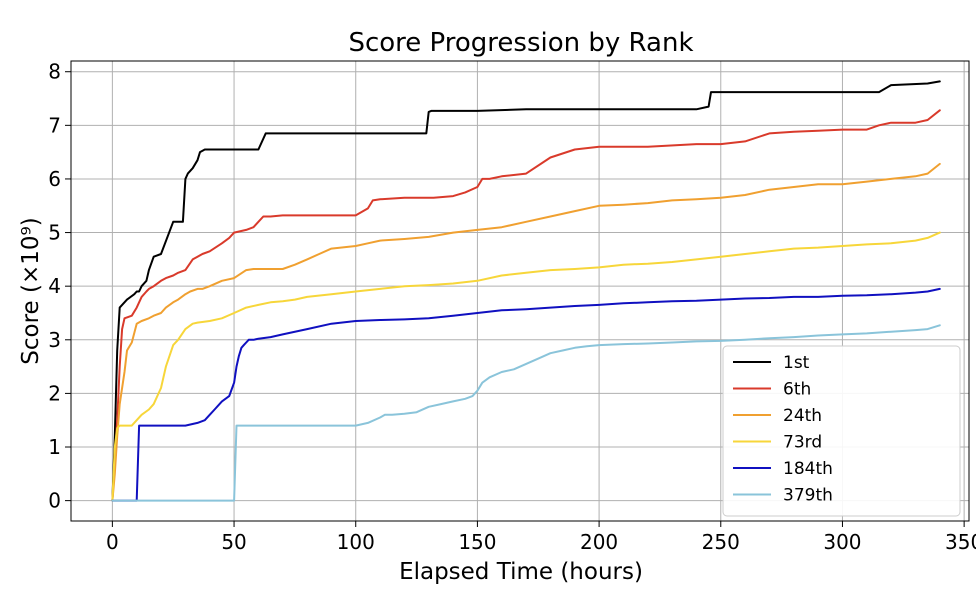 This screenshot has width=976, height=592. I want to click on legend-label: 184th, so click(808, 469).